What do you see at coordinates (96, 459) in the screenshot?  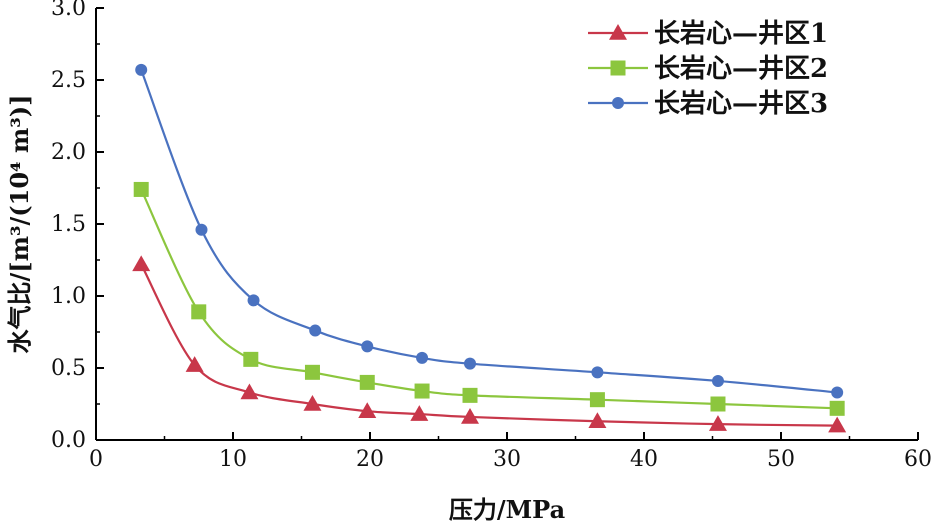 I see `x-tick-label: 0` at bounding box center [96, 459].